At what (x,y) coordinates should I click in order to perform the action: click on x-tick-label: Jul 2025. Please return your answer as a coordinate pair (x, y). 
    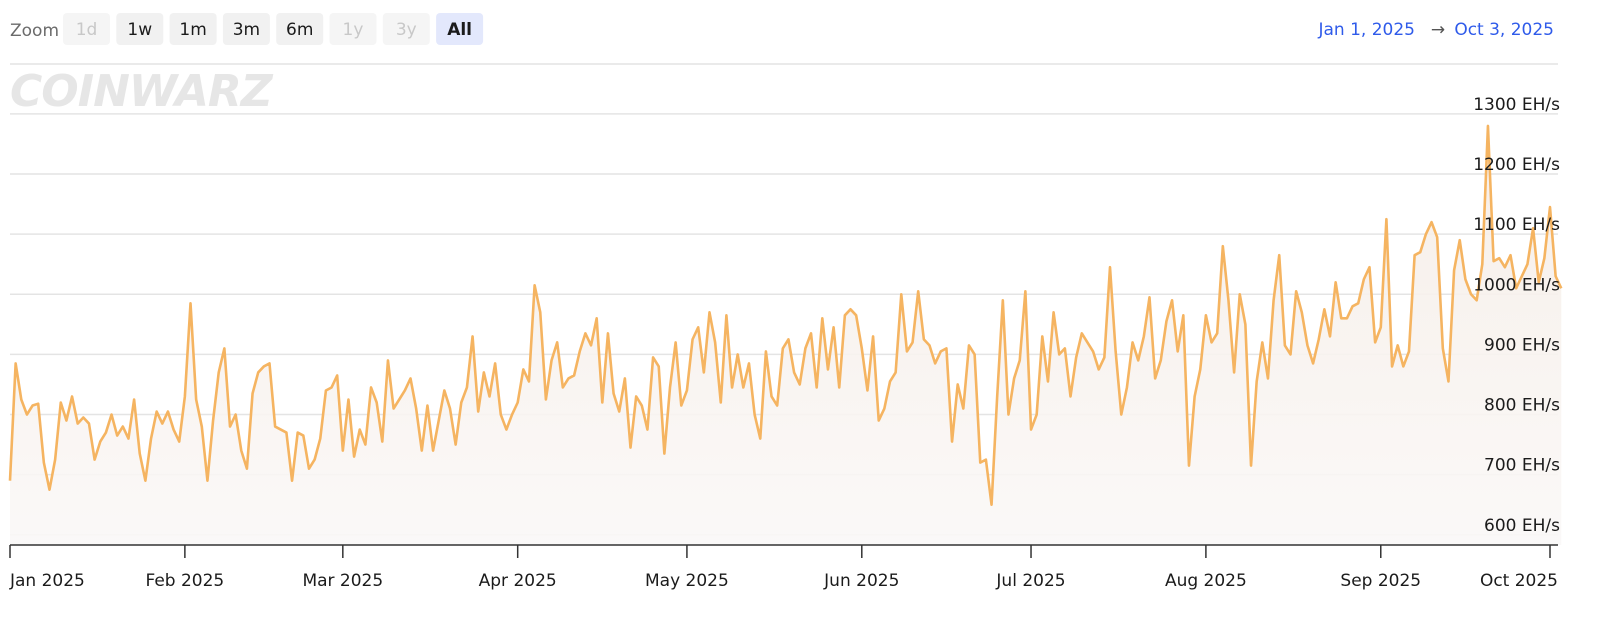
    Looking at the image, I should click on (1030, 581).